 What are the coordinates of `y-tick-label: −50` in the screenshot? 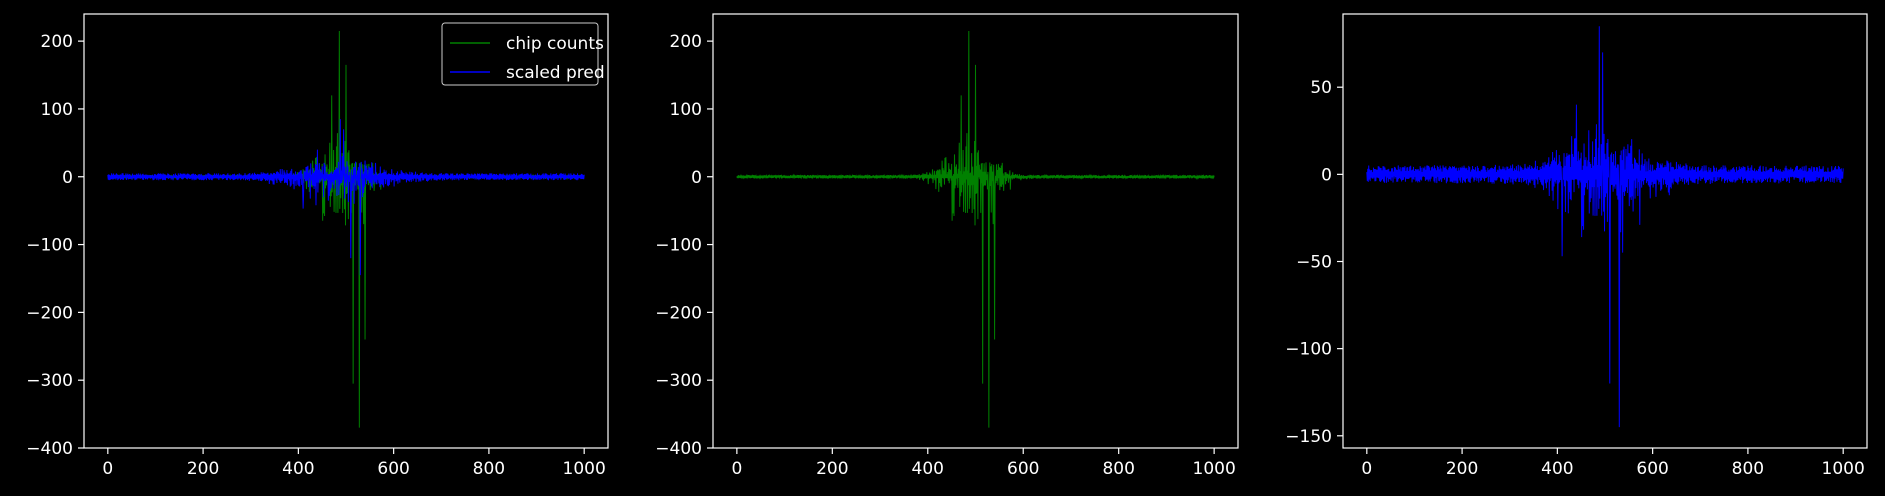 It's located at (1314, 263).